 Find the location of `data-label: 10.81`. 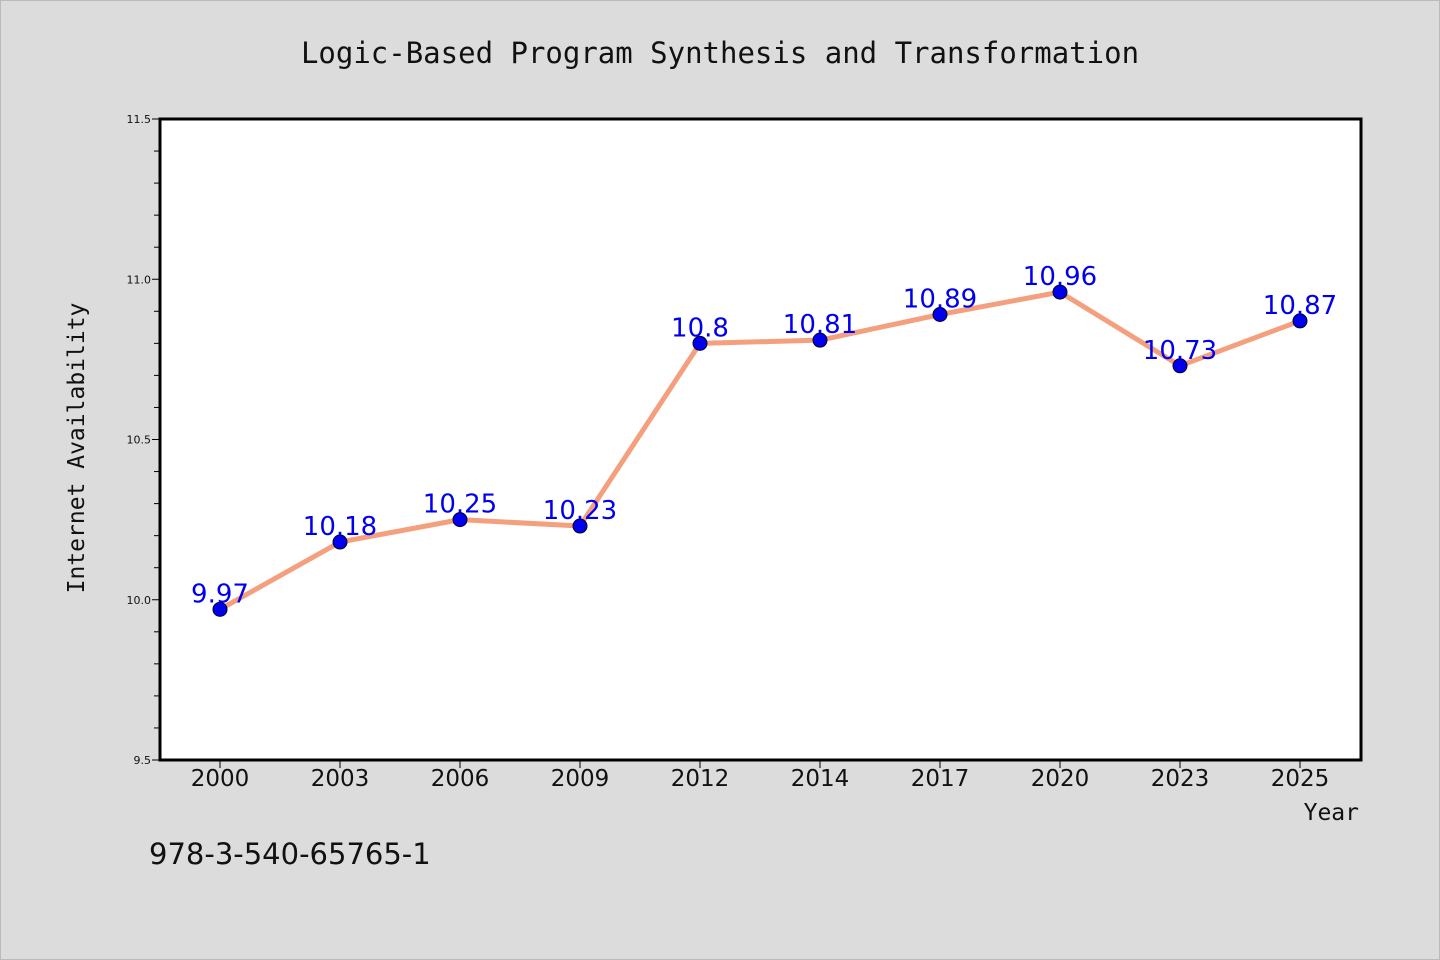

data-label: 10.81 is located at coordinates (820, 325).